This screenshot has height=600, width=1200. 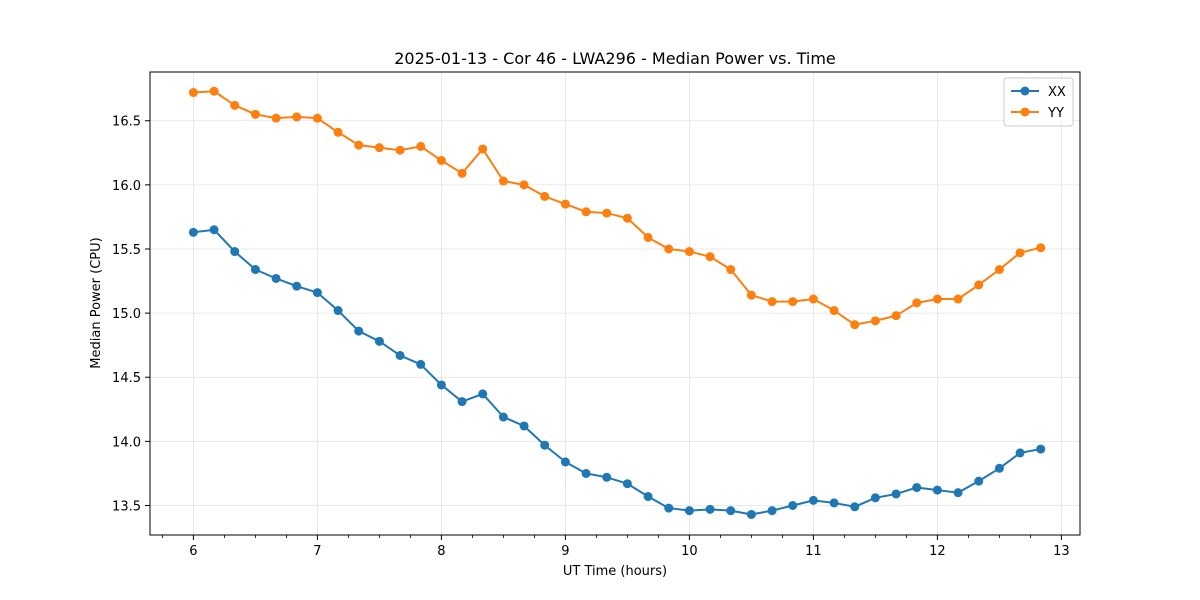 What do you see at coordinates (441, 551) in the screenshot?
I see `x-tick-label: 8` at bounding box center [441, 551].